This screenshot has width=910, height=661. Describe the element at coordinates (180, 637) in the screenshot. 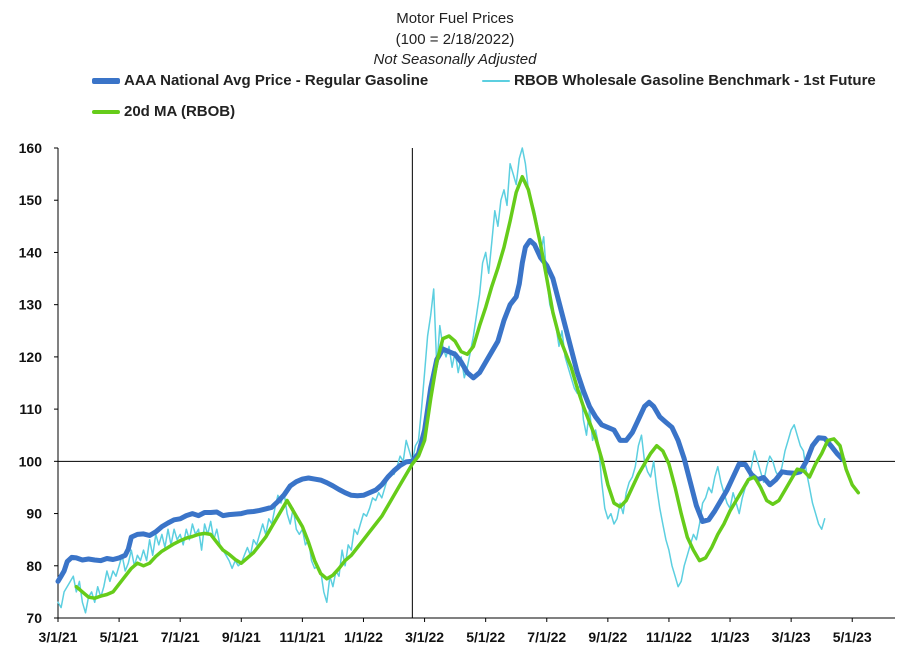

I see `x-tick-label: 7/1/21` at that location.